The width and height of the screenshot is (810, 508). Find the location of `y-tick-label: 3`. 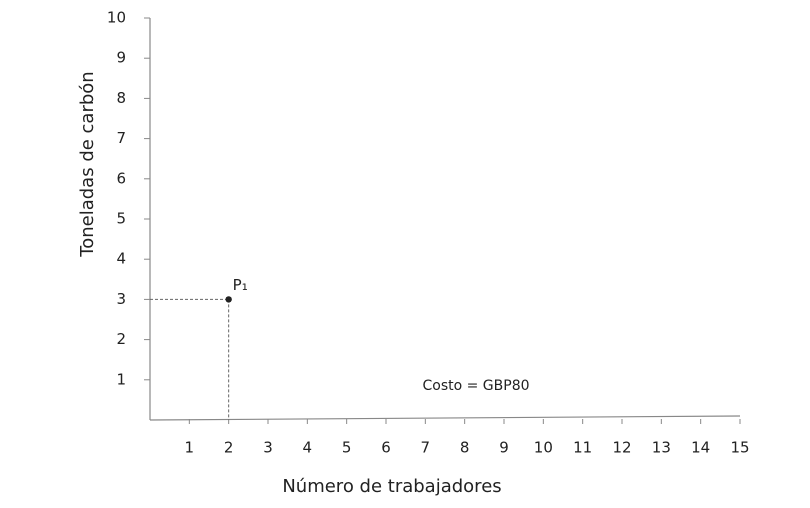

y-tick-label: 3 is located at coordinates (121, 299).